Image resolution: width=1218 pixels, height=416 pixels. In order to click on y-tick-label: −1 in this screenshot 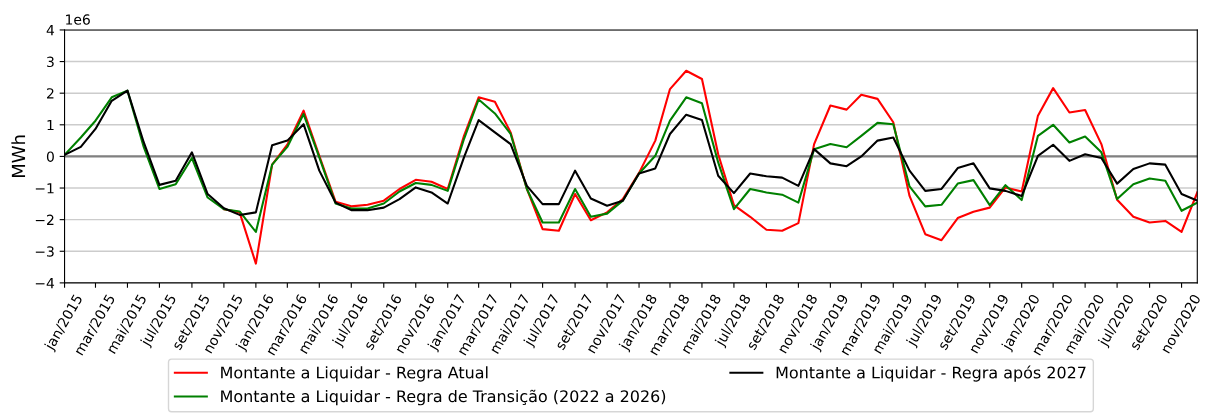, I will do `click(44, 188)`.